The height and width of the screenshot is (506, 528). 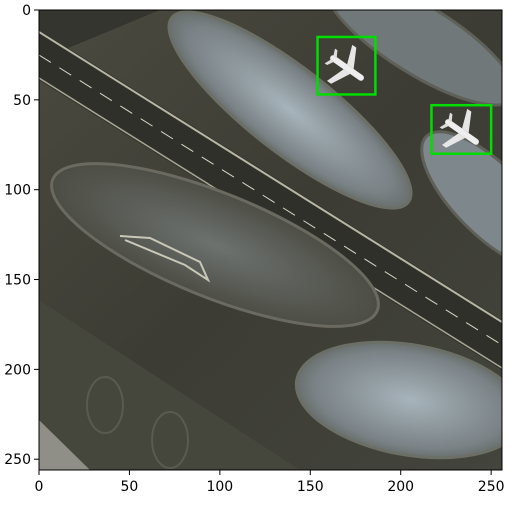 What do you see at coordinates (17, 191) in the screenshot?
I see `y-tick-label: 100` at bounding box center [17, 191].